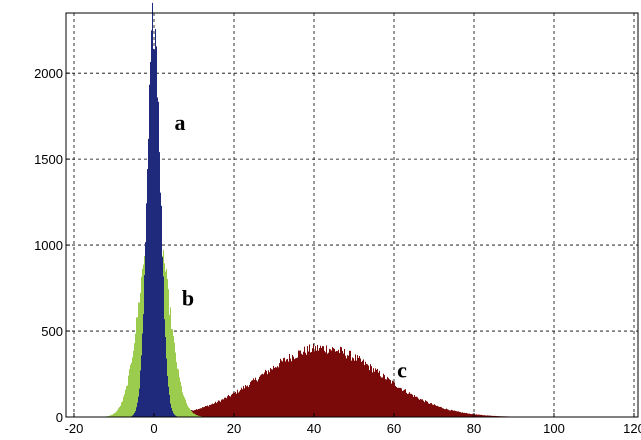  I want to click on x-tick-label: 20, so click(234, 428).